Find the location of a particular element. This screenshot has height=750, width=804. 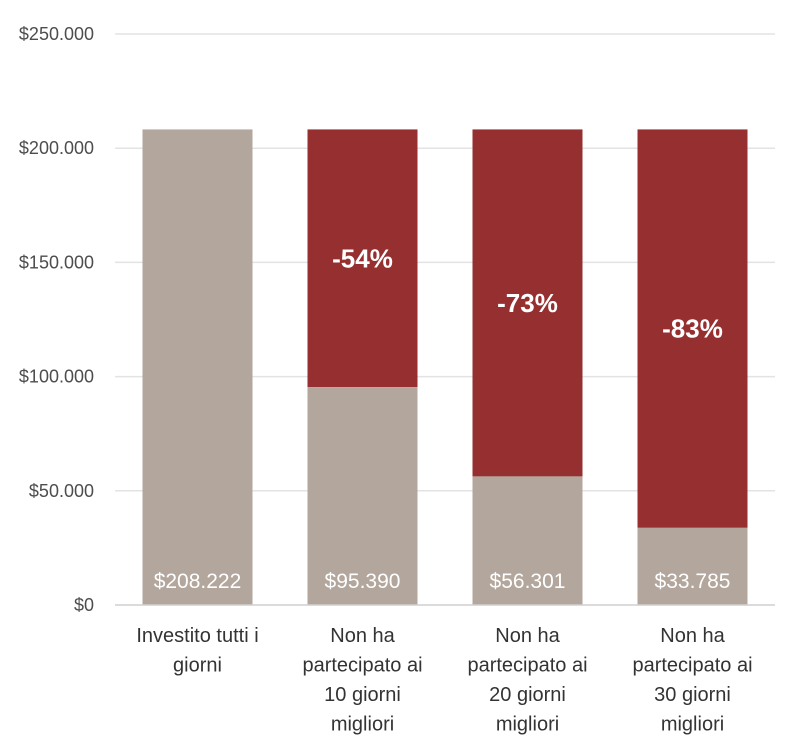

x-category-label: Non ha partecipato ai 20 giorni migliori is located at coordinates (527, 680).